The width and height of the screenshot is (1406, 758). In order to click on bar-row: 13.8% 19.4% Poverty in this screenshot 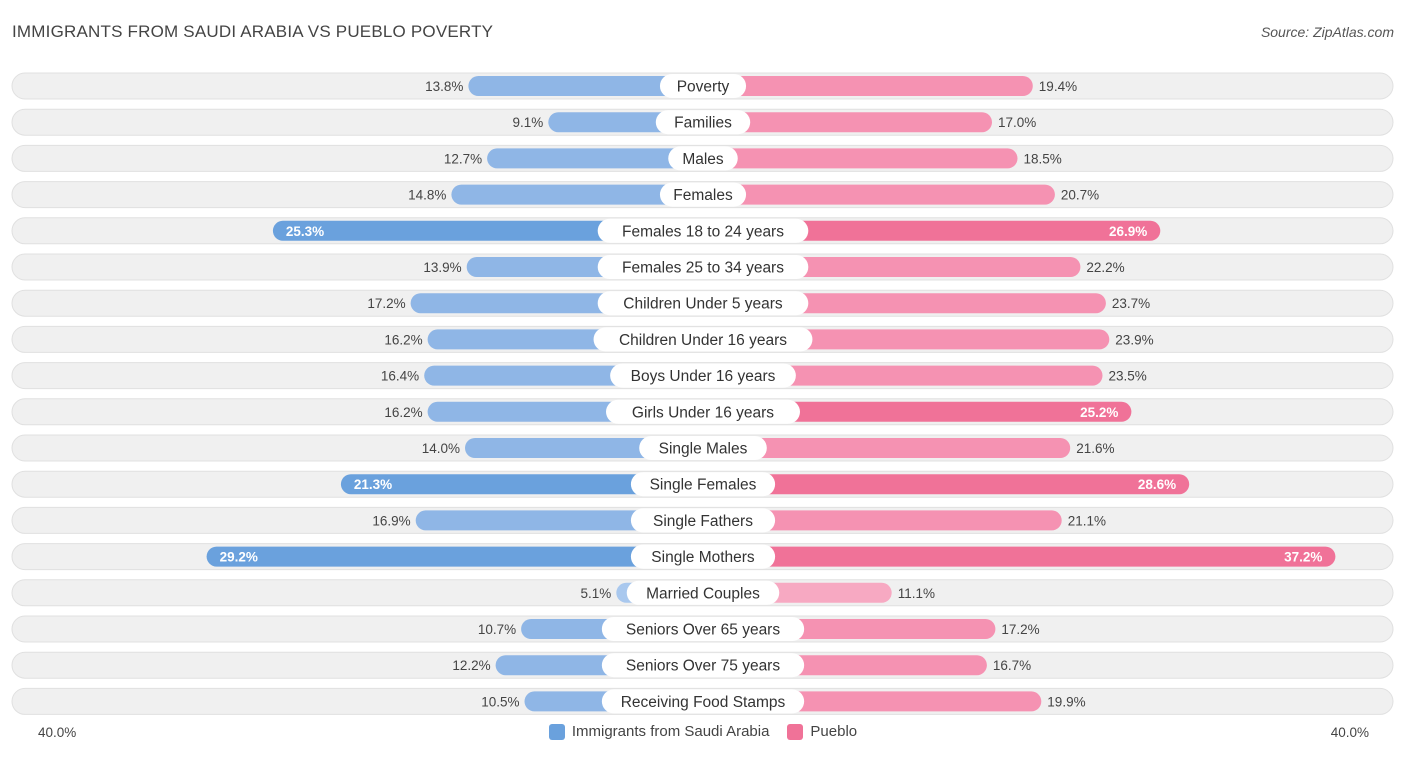, I will do `click(702, 86)`.